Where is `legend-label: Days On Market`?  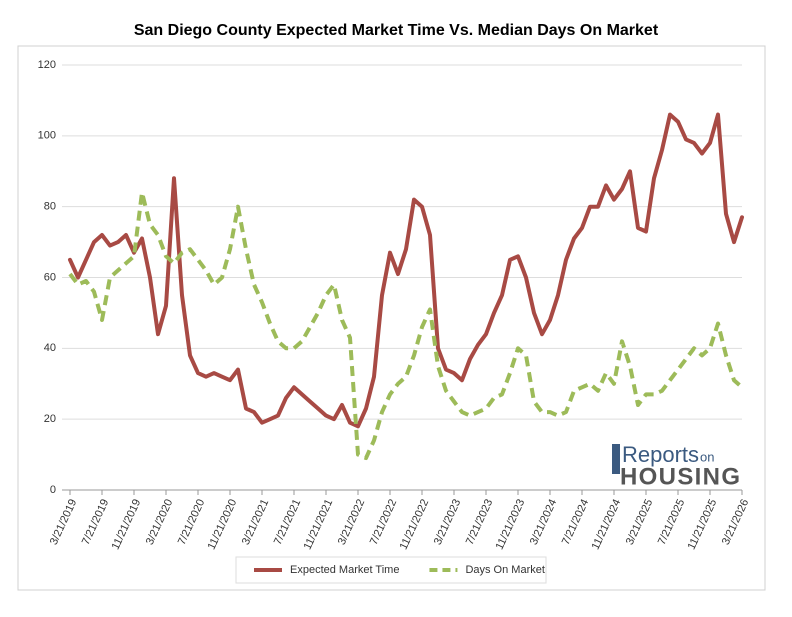 legend-label: Days On Market is located at coordinates (504, 570).